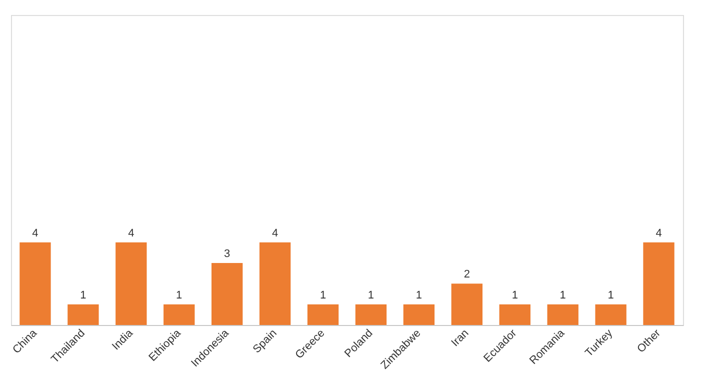 This screenshot has height=391, width=724. I want to click on x-tick-label: Iran, so click(460, 338).